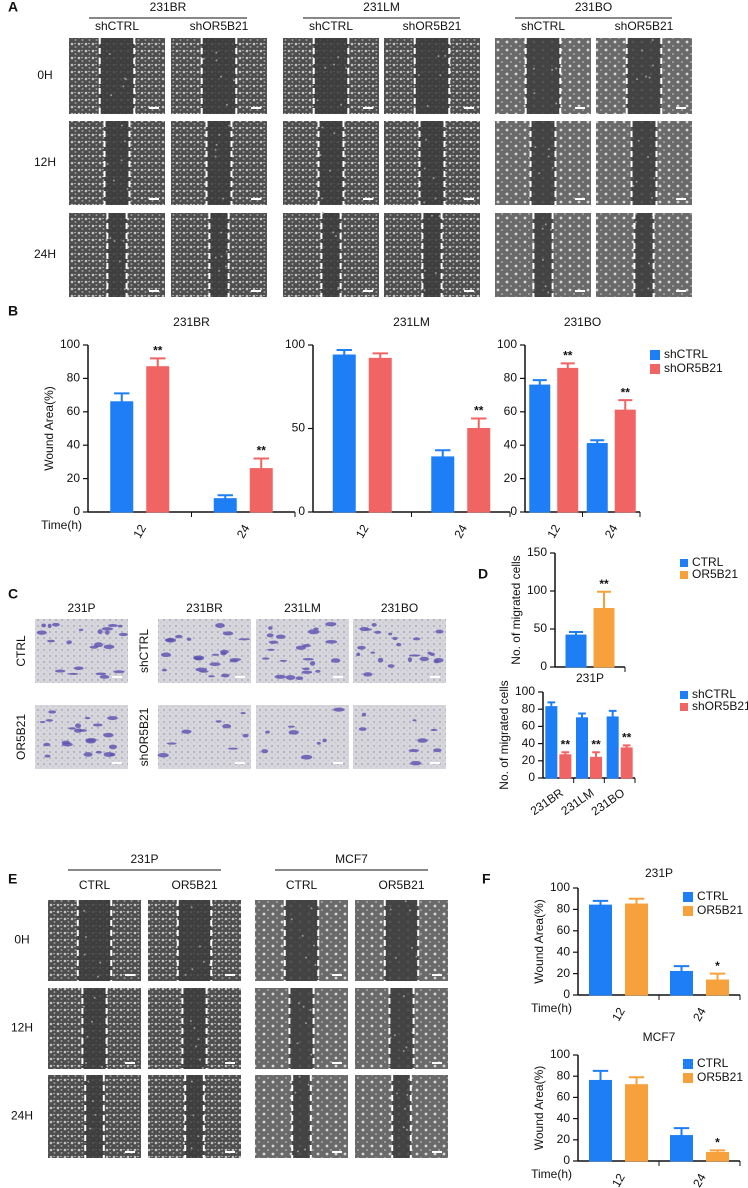 This screenshot has height=1188, width=748. Describe the element at coordinates (12, 879) in the screenshot. I see `panel-letter: E` at that location.